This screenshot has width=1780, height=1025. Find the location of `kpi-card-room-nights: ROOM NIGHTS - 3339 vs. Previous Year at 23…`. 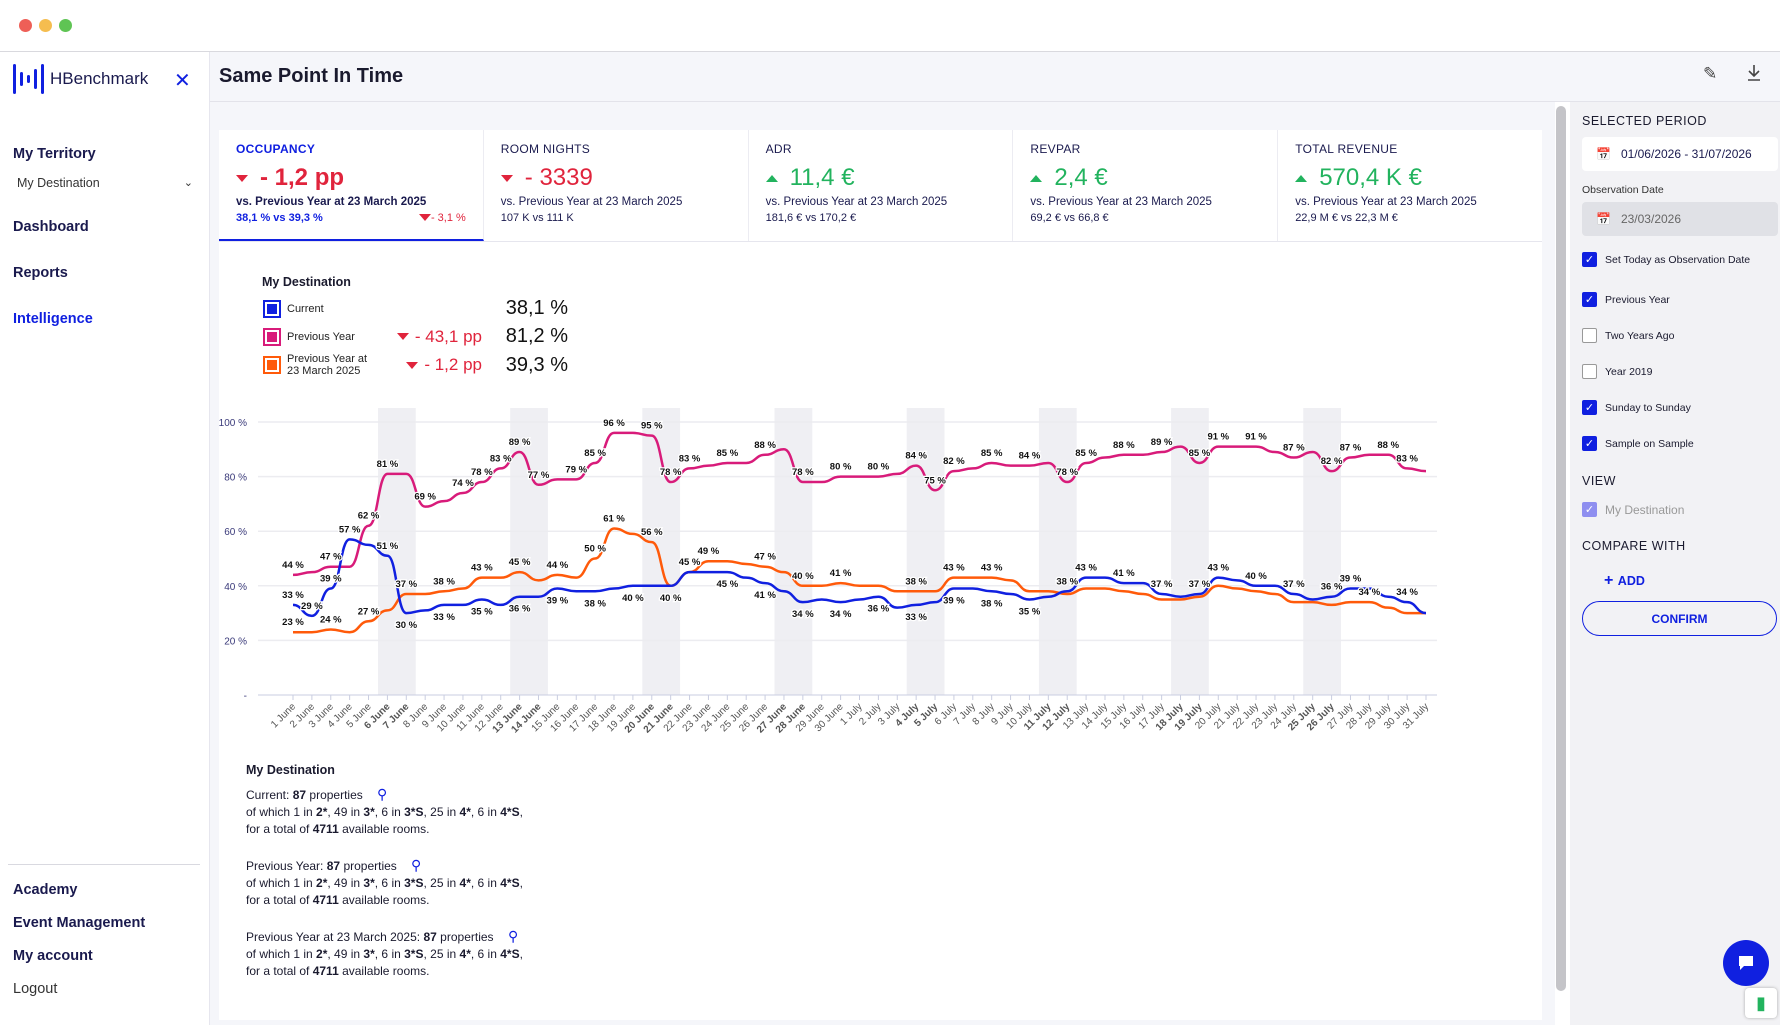

kpi-card-room-nights: ROOM NIGHTS - 3339 vs. Previous Year at 23… is located at coordinates (616, 185).